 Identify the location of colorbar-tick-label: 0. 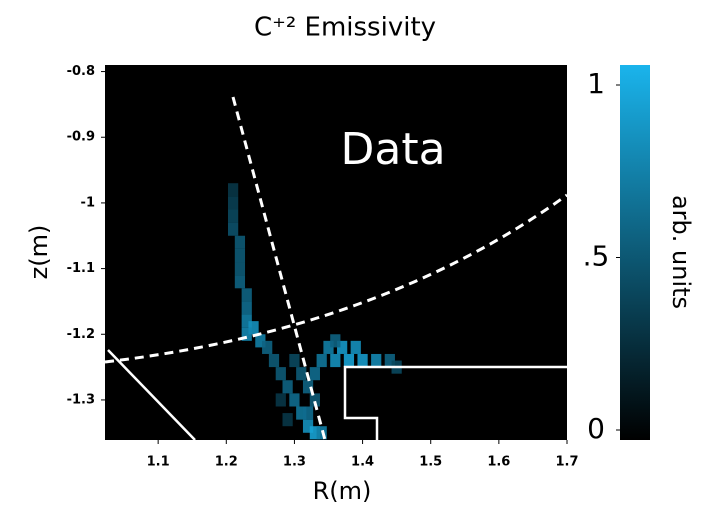
(596, 428).